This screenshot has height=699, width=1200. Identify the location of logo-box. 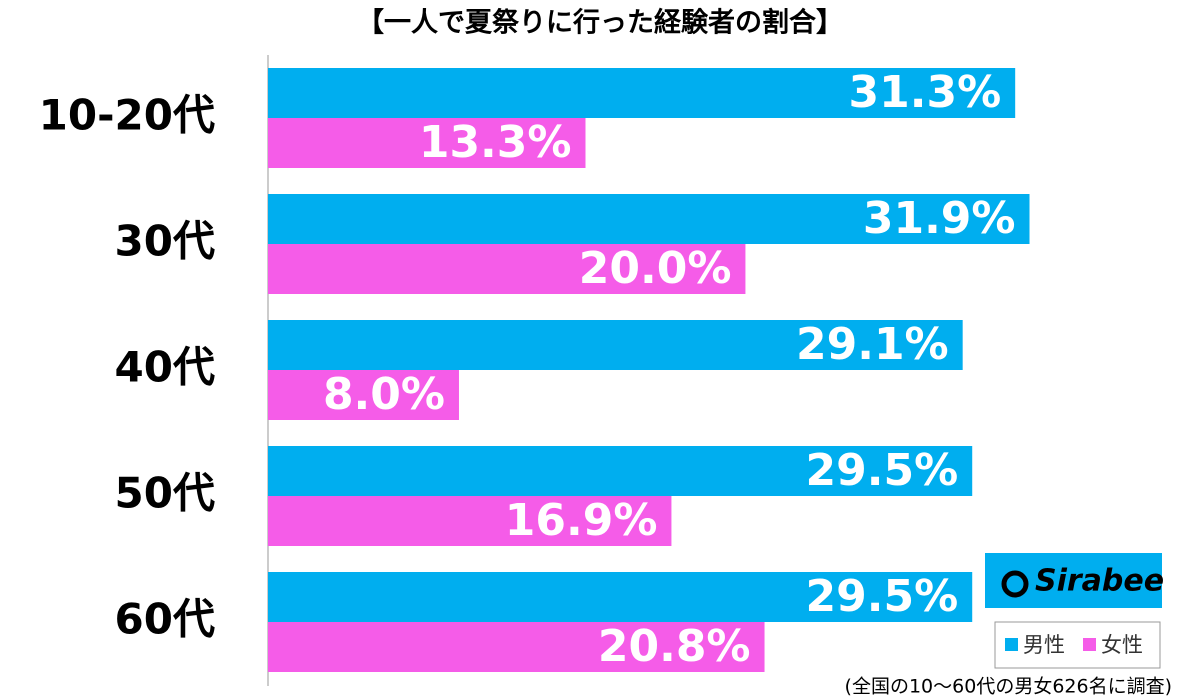
(1073, 580).